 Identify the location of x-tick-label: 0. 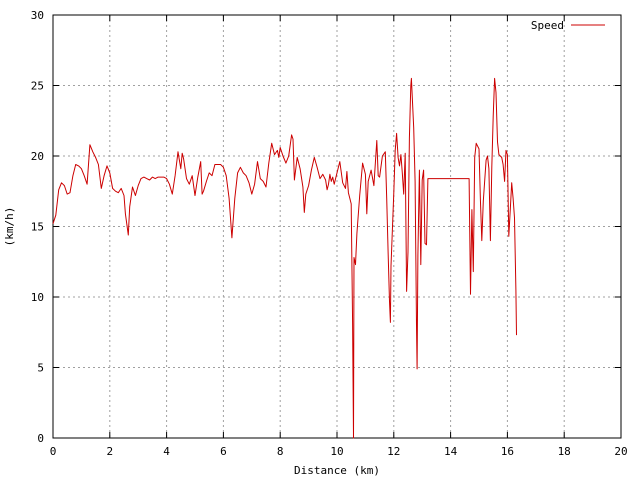
(53, 451).